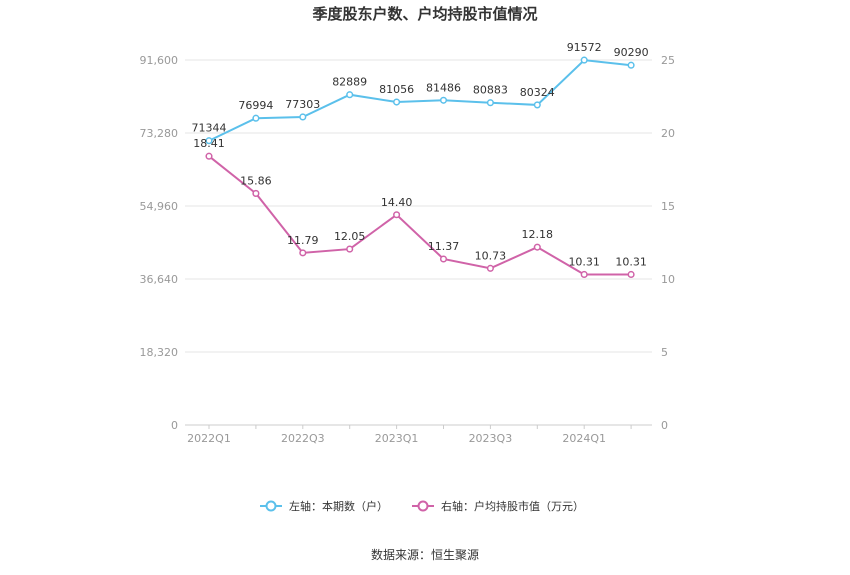  What do you see at coordinates (425, 554) in the screenshot?
I see `source-text: 数据来源：恒生聚源` at bounding box center [425, 554].